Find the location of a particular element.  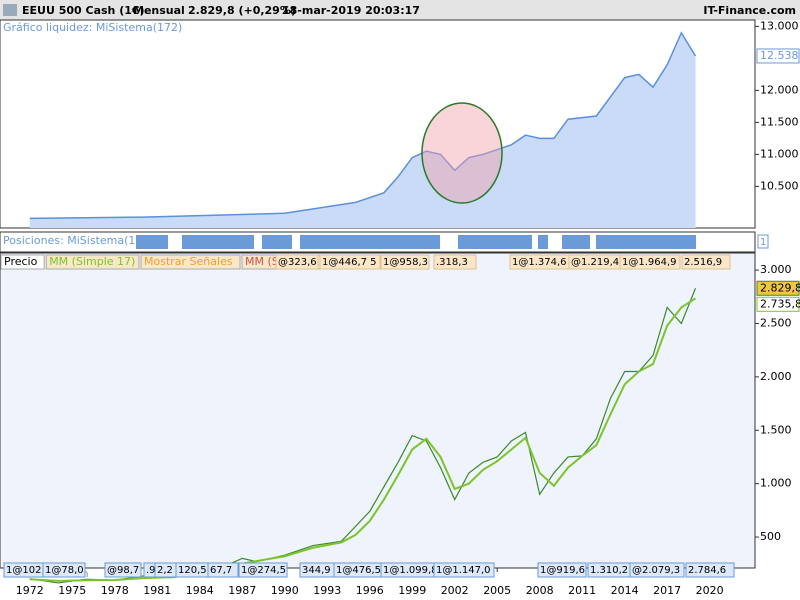

x-tick-label: 2011 is located at coordinates (582, 590).